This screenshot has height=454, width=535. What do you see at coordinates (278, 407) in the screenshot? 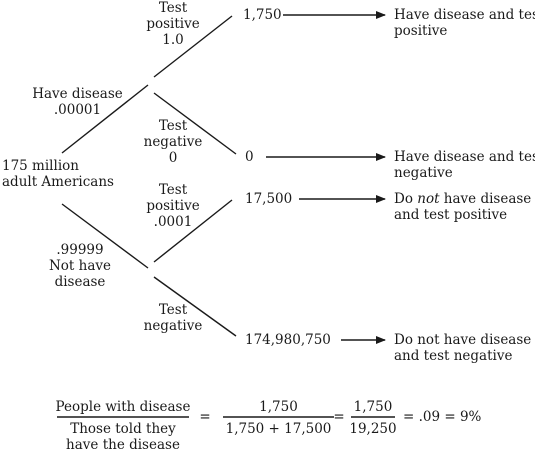
I see `formula-numerator-2: 1,750` at bounding box center [278, 407].